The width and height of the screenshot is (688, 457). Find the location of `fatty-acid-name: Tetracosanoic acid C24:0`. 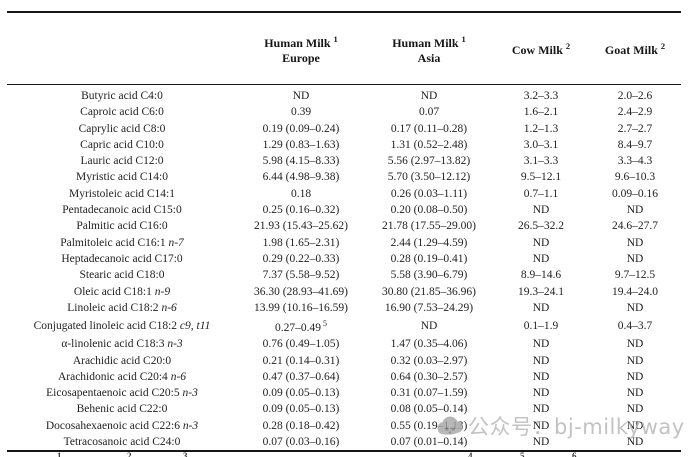

fatty-acid-name: Tetracosanoic acid C24:0 is located at coordinates (122, 442).